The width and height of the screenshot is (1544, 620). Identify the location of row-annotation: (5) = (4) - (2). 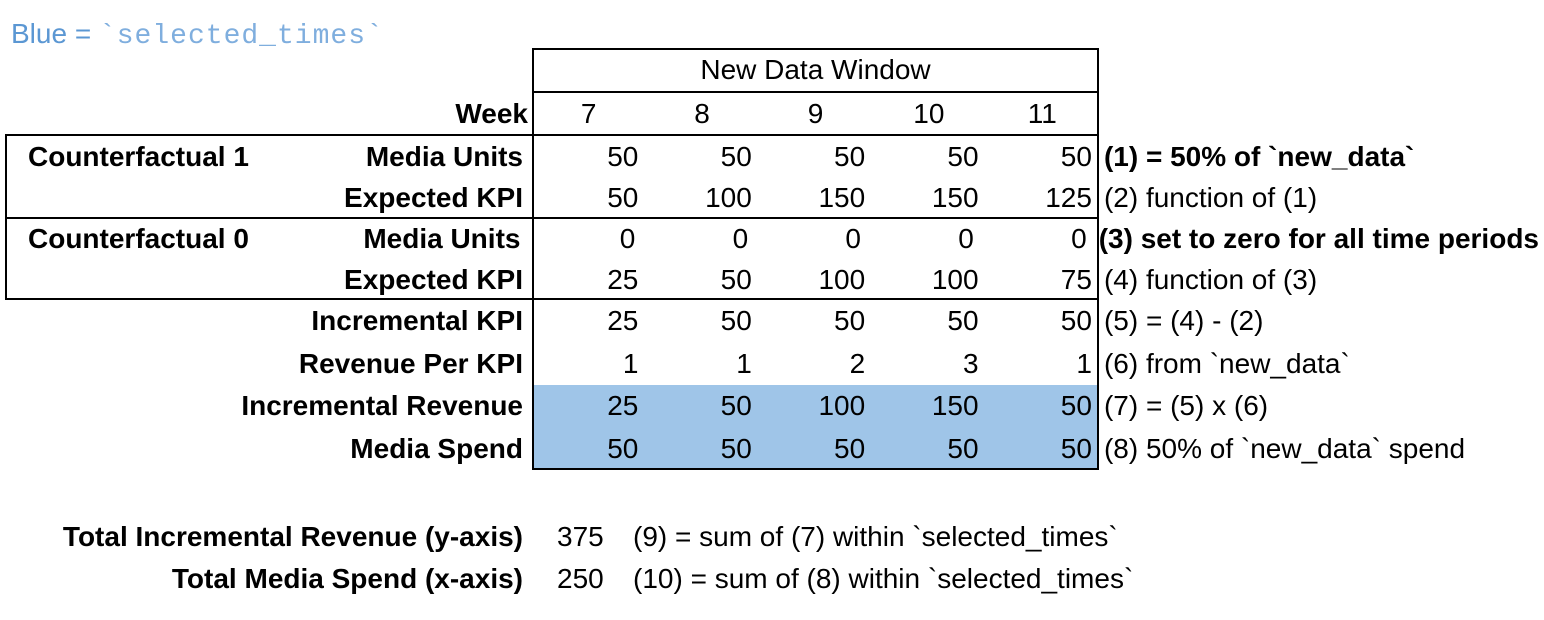
(1183, 321).